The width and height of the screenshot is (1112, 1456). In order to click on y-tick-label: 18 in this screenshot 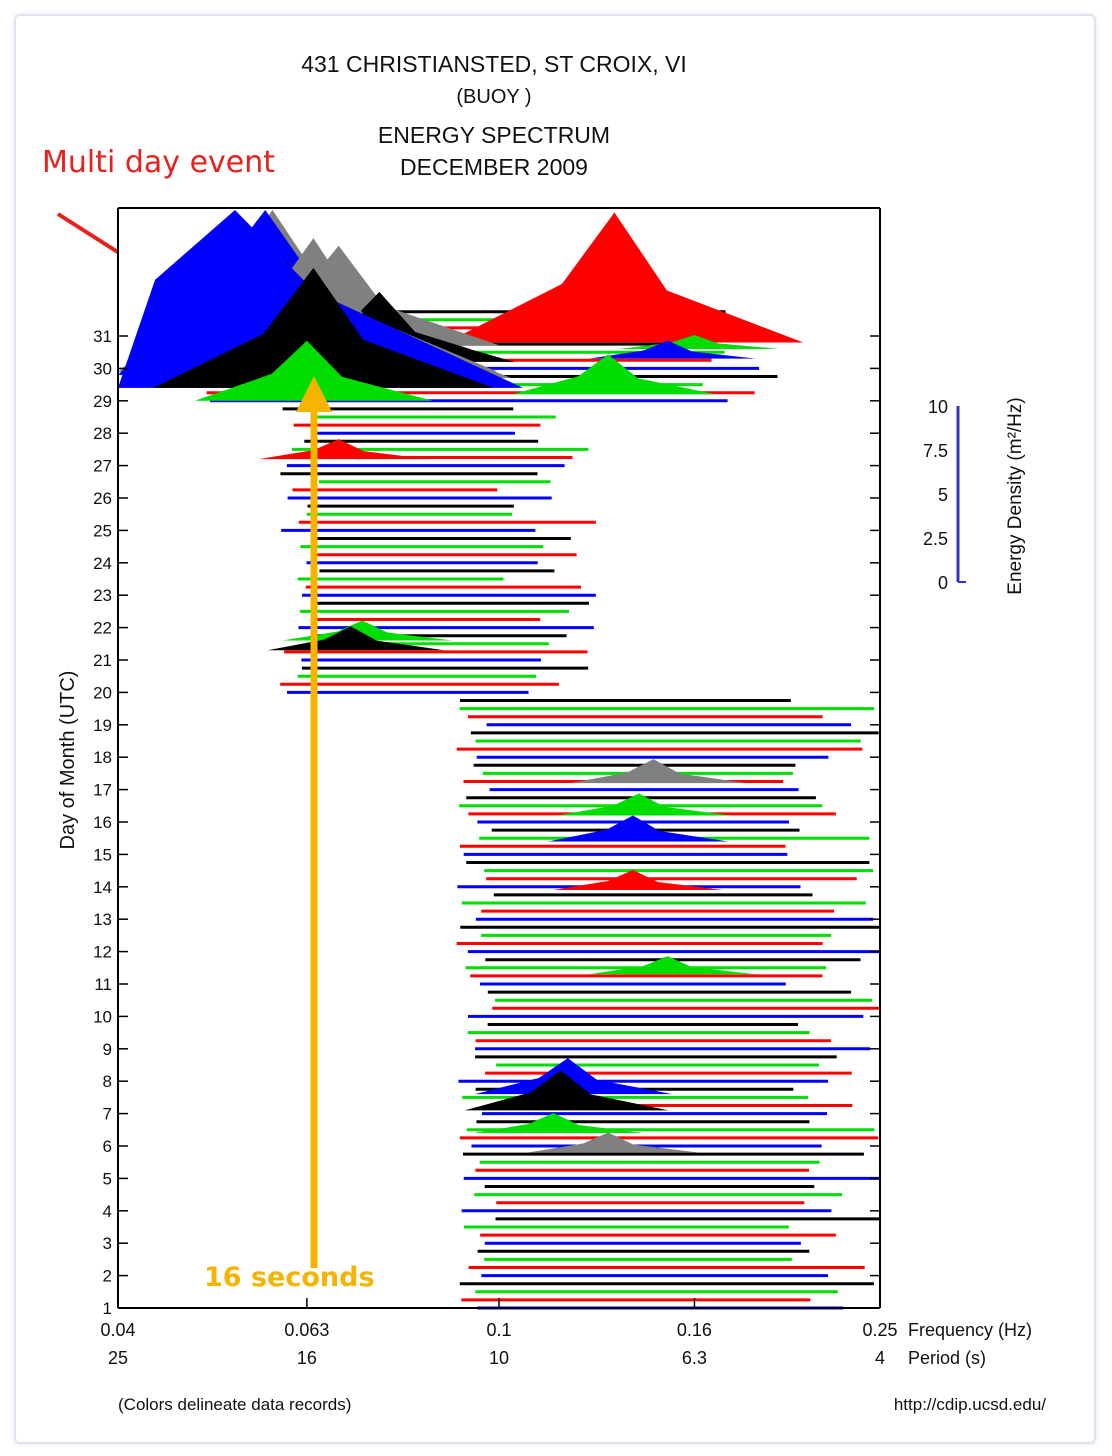, I will do `click(102, 757)`.